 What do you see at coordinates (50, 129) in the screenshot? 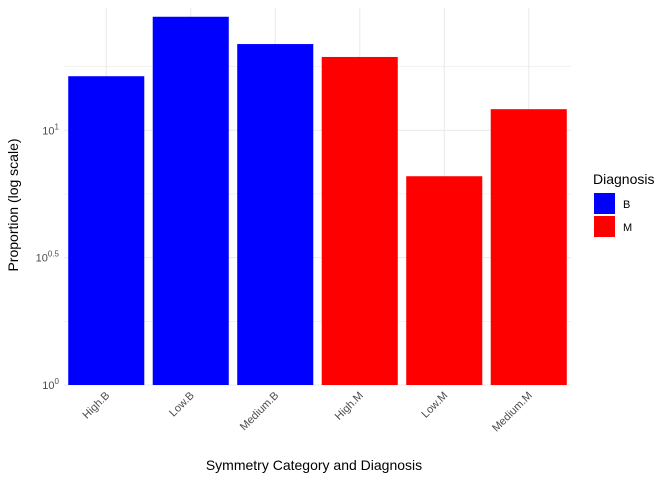
I see `y-tick-label: 10¹` at bounding box center [50, 129].